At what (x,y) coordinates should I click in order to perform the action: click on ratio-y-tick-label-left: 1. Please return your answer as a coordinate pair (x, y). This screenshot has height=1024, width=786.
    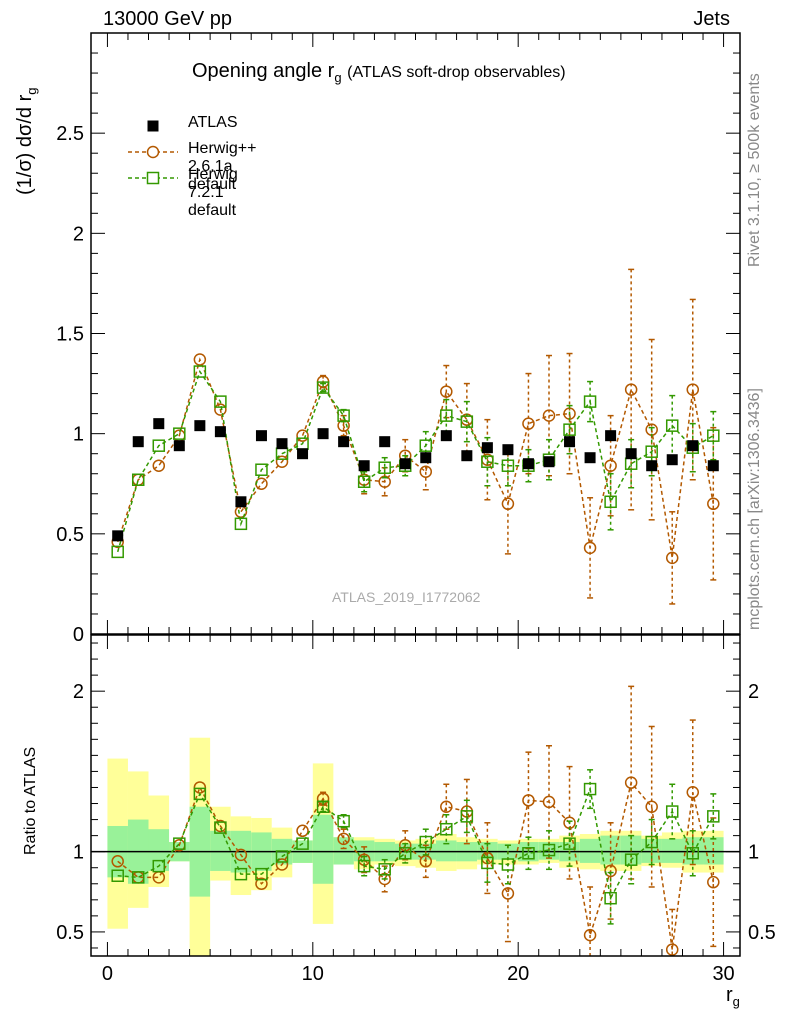
    Looking at the image, I should click on (78, 853).